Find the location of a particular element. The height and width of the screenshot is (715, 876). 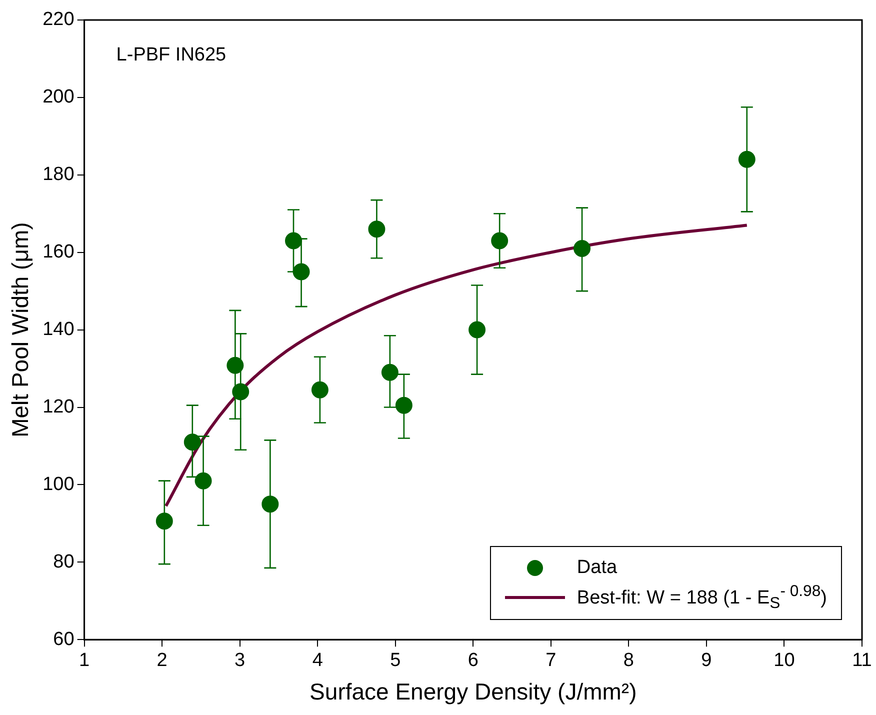

x-axis-title: Surface Energy Density (J/mm²) is located at coordinates (473, 691).